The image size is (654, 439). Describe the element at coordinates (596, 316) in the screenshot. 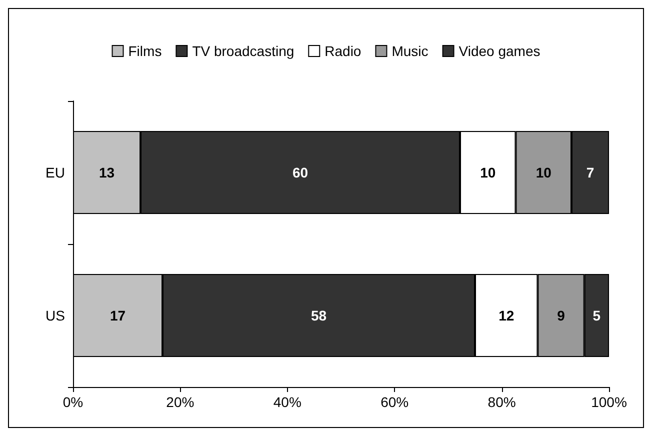

I see `data-label: 5` at that location.